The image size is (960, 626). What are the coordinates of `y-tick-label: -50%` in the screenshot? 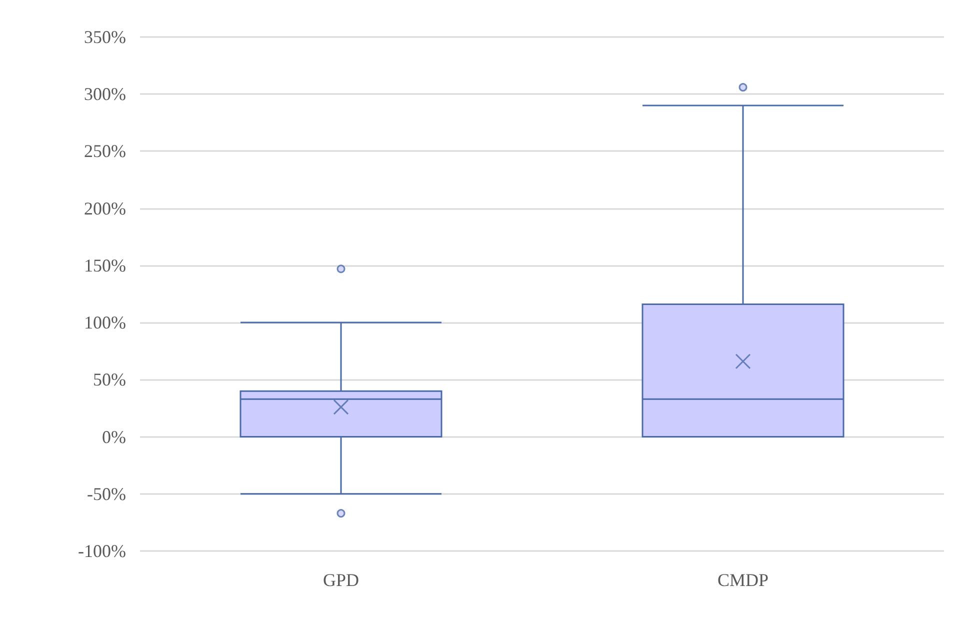 It's located at (106, 494).